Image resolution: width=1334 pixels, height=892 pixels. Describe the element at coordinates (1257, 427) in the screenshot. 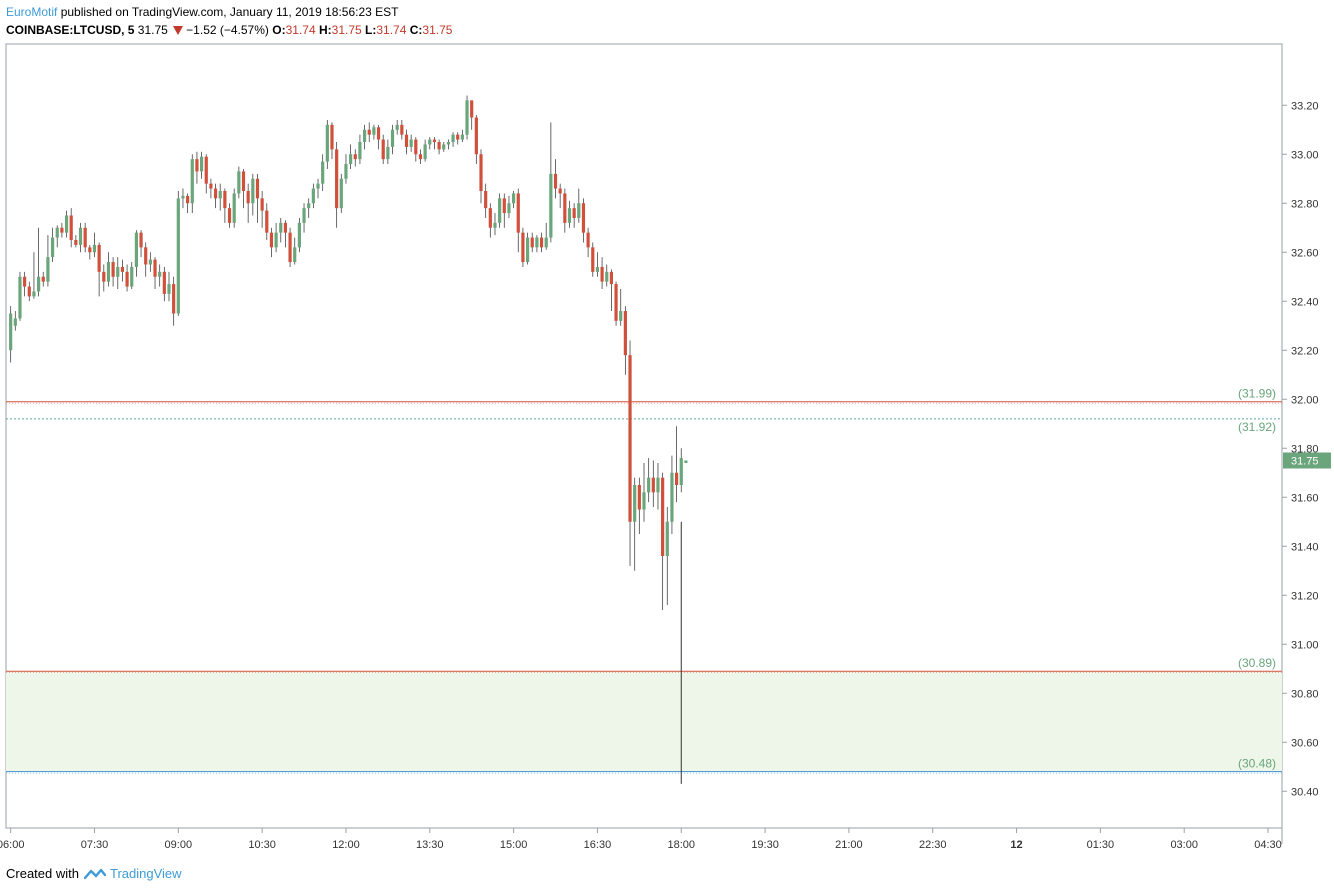

I see `level-label: (31.92)` at that location.